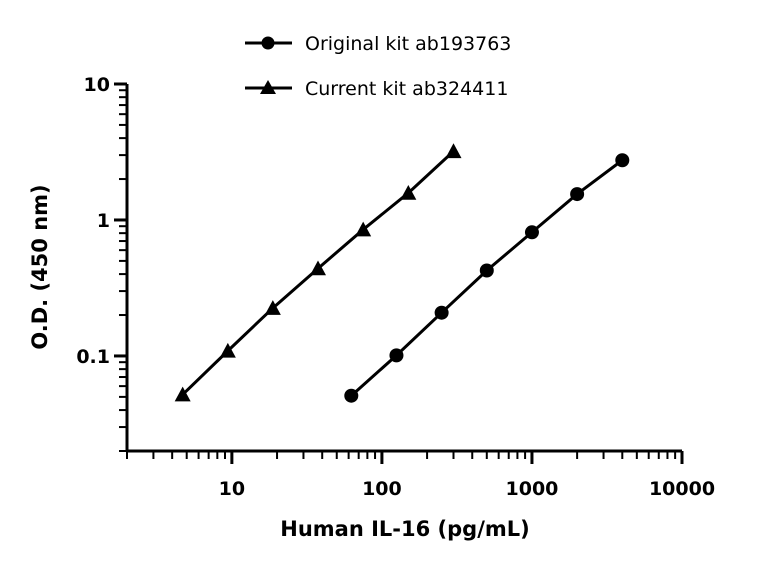 The height and width of the screenshot is (571, 768). Describe the element at coordinates (682, 489) in the screenshot. I see `x-tick-label: 10000` at that location.